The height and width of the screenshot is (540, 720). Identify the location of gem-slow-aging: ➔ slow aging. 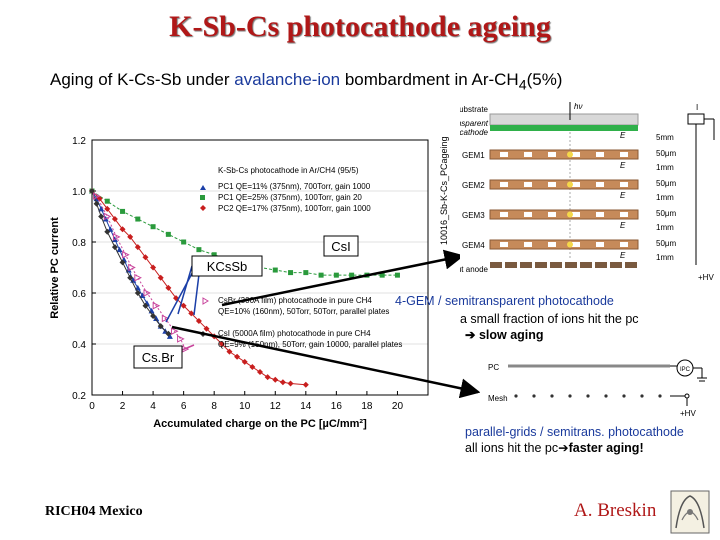
(504, 334).